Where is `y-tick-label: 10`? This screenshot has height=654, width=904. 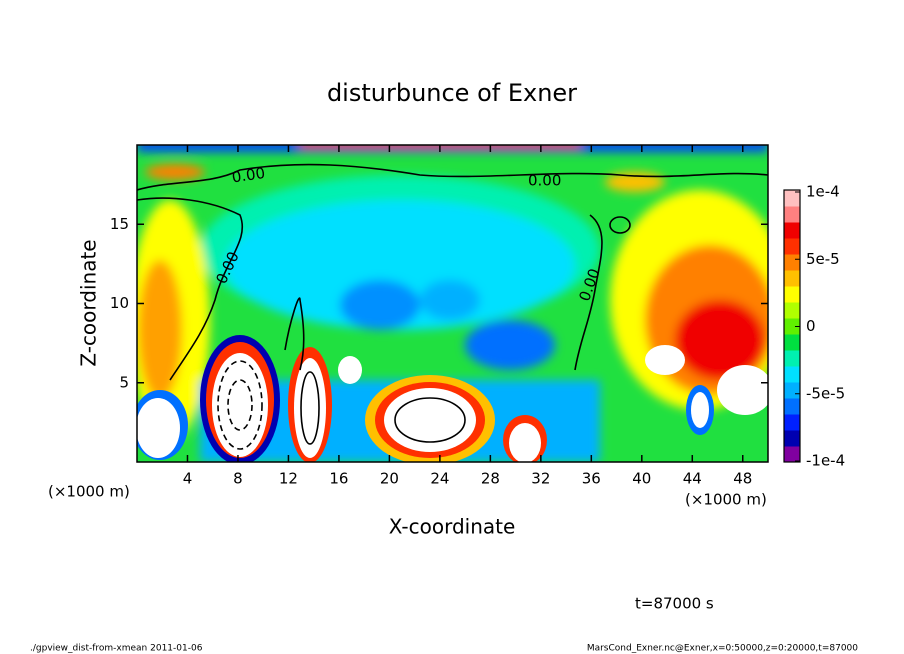 y-tick-label: 10 is located at coordinates (119, 303).